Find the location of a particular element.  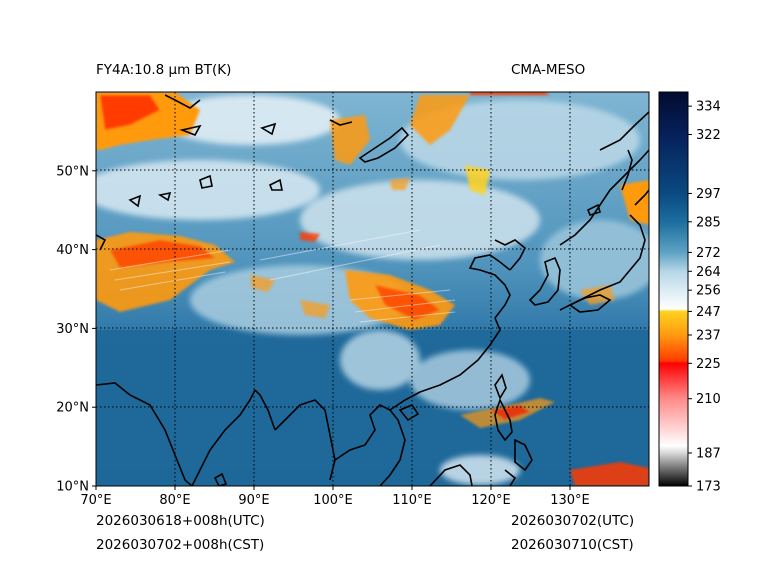

lat-tick-label: 20°N is located at coordinates (72, 408).